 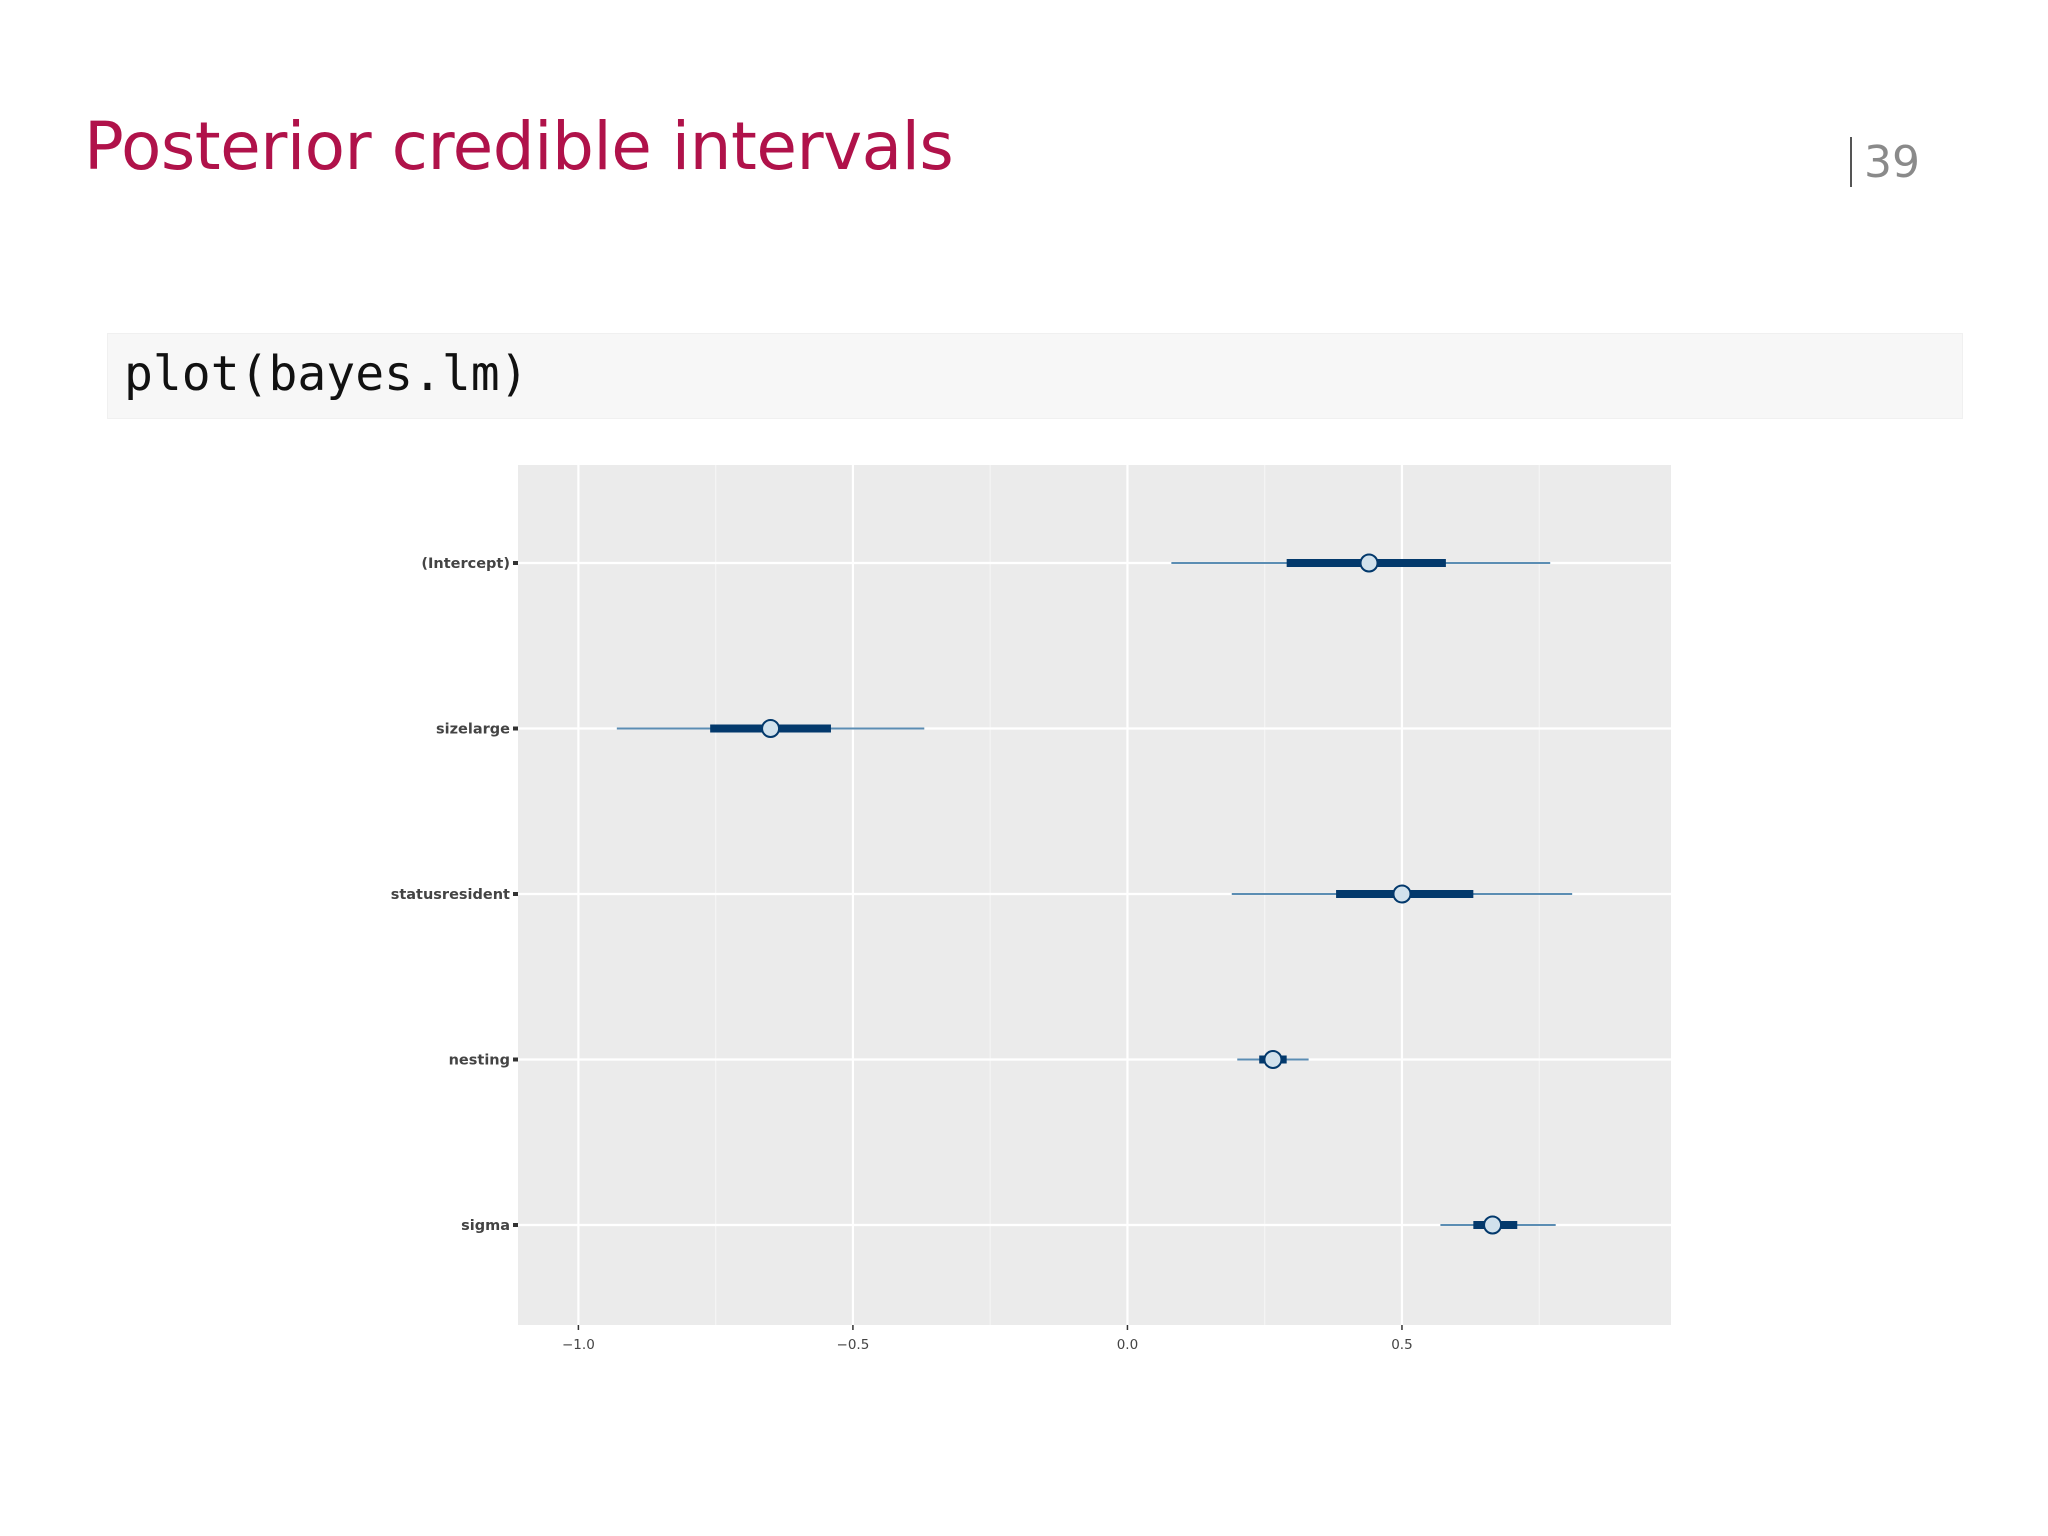 I want to click on x-tick-label: −1.0, so click(x=578, y=1345).